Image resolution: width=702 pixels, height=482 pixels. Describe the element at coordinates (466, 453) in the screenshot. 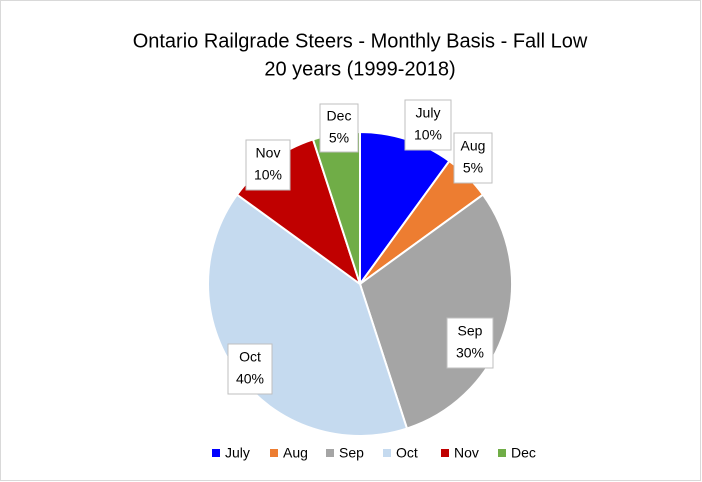

I see `legend-label: Nov` at that location.